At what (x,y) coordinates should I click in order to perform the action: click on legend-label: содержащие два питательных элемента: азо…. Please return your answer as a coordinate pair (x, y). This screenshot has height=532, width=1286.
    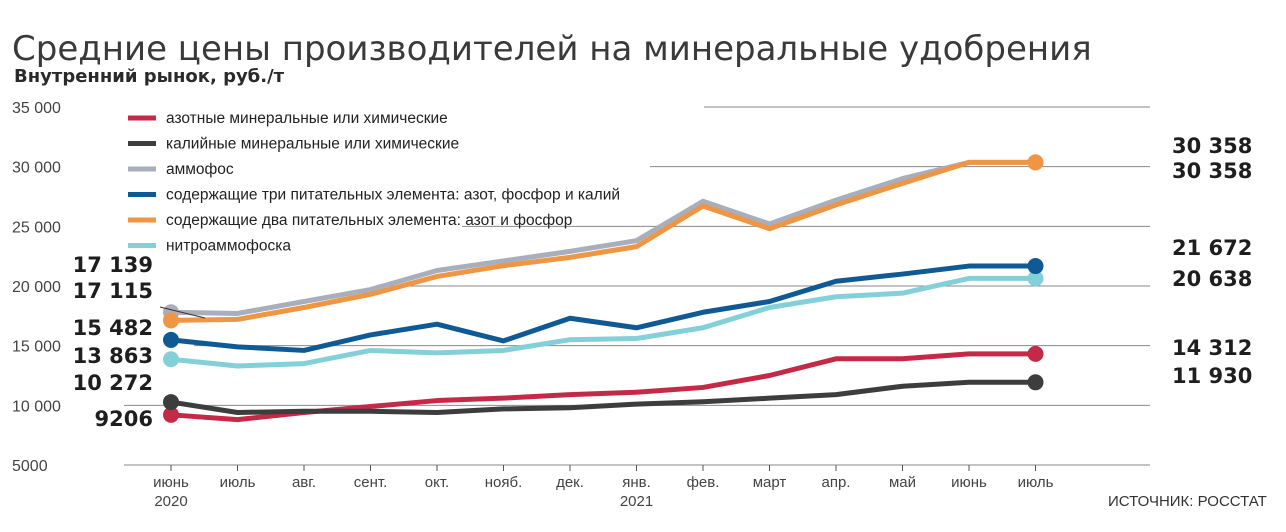
    Looking at the image, I should click on (369, 220).